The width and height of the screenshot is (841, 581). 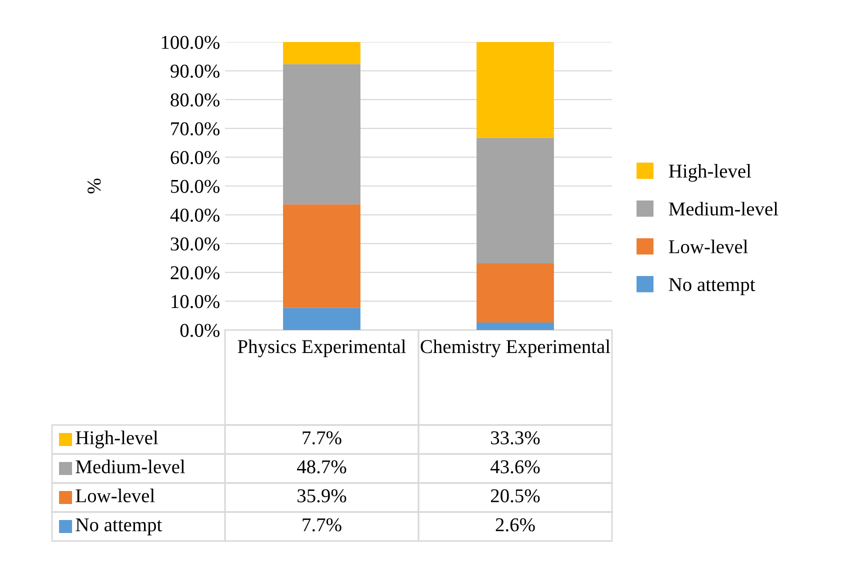 I want to click on y-tick-label: 20.0%, so click(x=195, y=273).